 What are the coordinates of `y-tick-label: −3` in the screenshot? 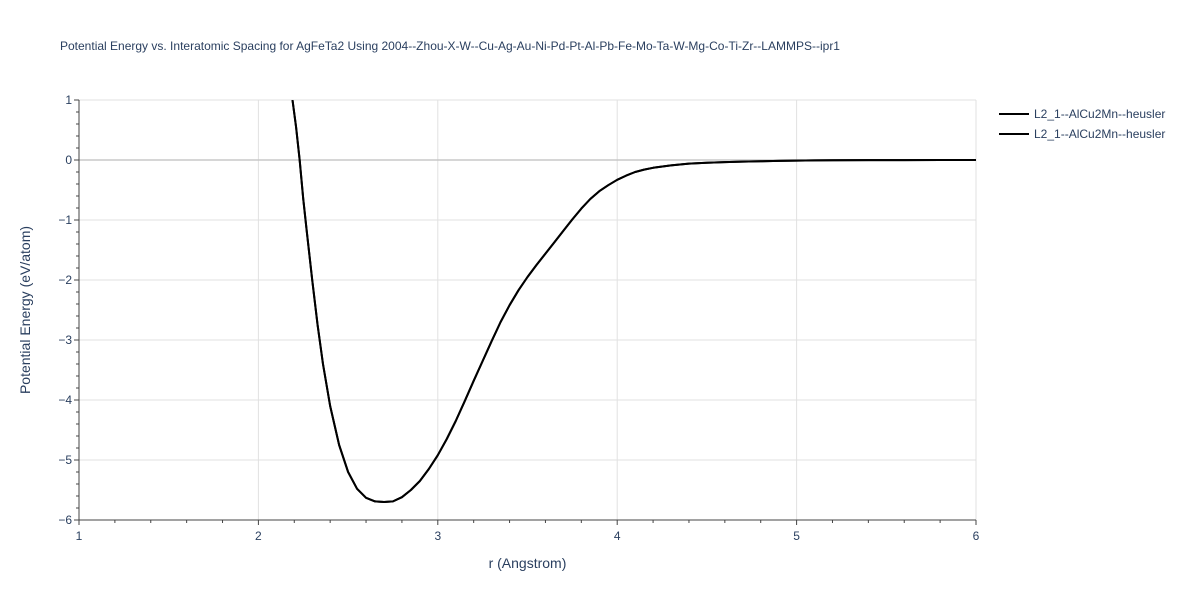 It's located at (65, 340).